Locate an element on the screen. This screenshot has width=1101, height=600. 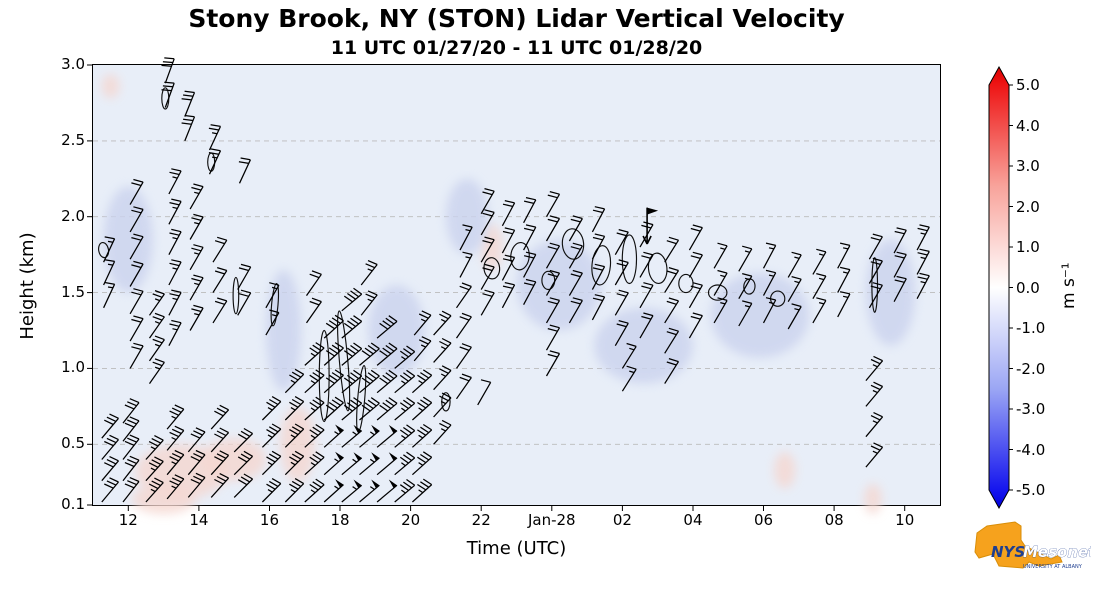
ny-state-shape is located at coordinates (1018, 545).